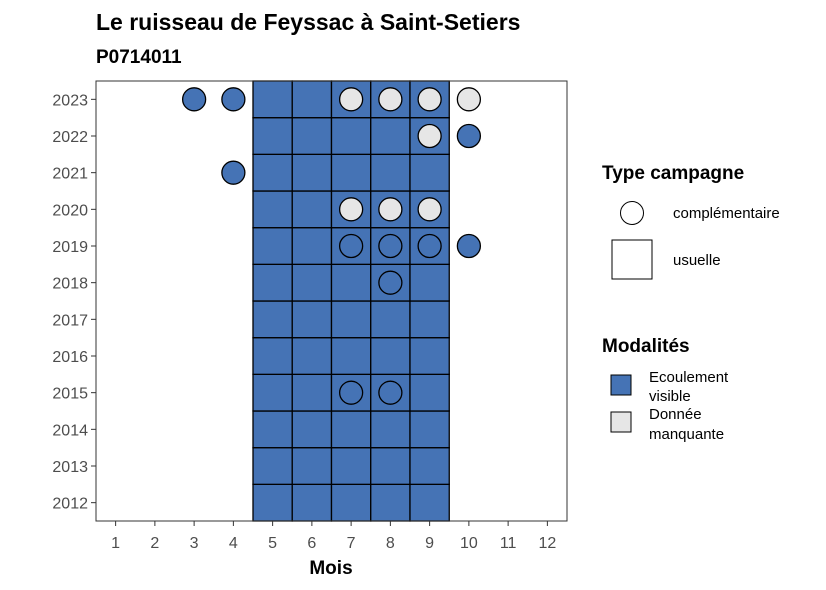 The width and height of the screenshot is (826, 590). I want to click on legend-label-complementaire: complémentaire, so click(726, 213).